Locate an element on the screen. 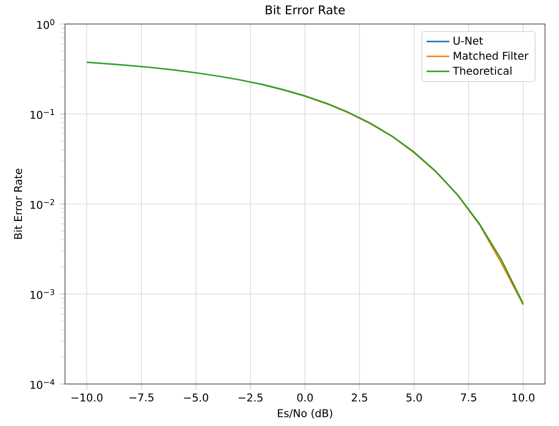 This screenshot has width=559, height=426. y-tick-label: 10$^{−1}$ is located at coordinates (42, 114).